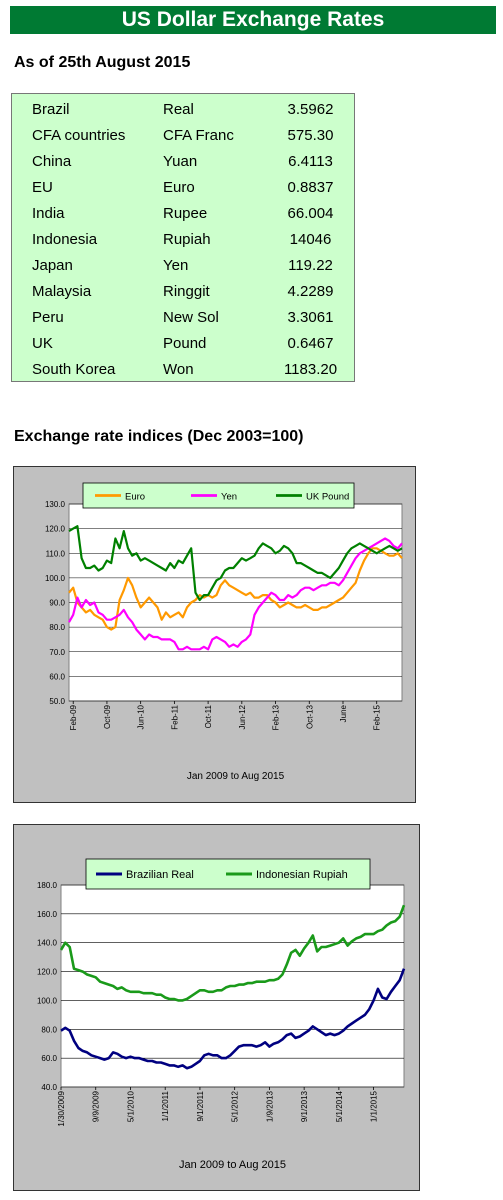 The width and height of the screenshot is (503, 1200). Describe the element at coordinates (61, 1108) in the screenshot. I see `x-tick-label: 1/30/2009` at that location.